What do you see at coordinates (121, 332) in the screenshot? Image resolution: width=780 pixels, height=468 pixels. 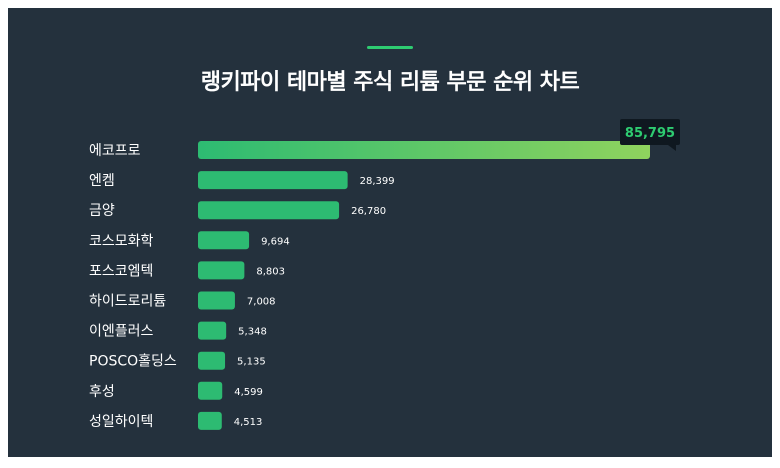 I see `category-label: 이엔플러스` at bounding box center [121, 332].